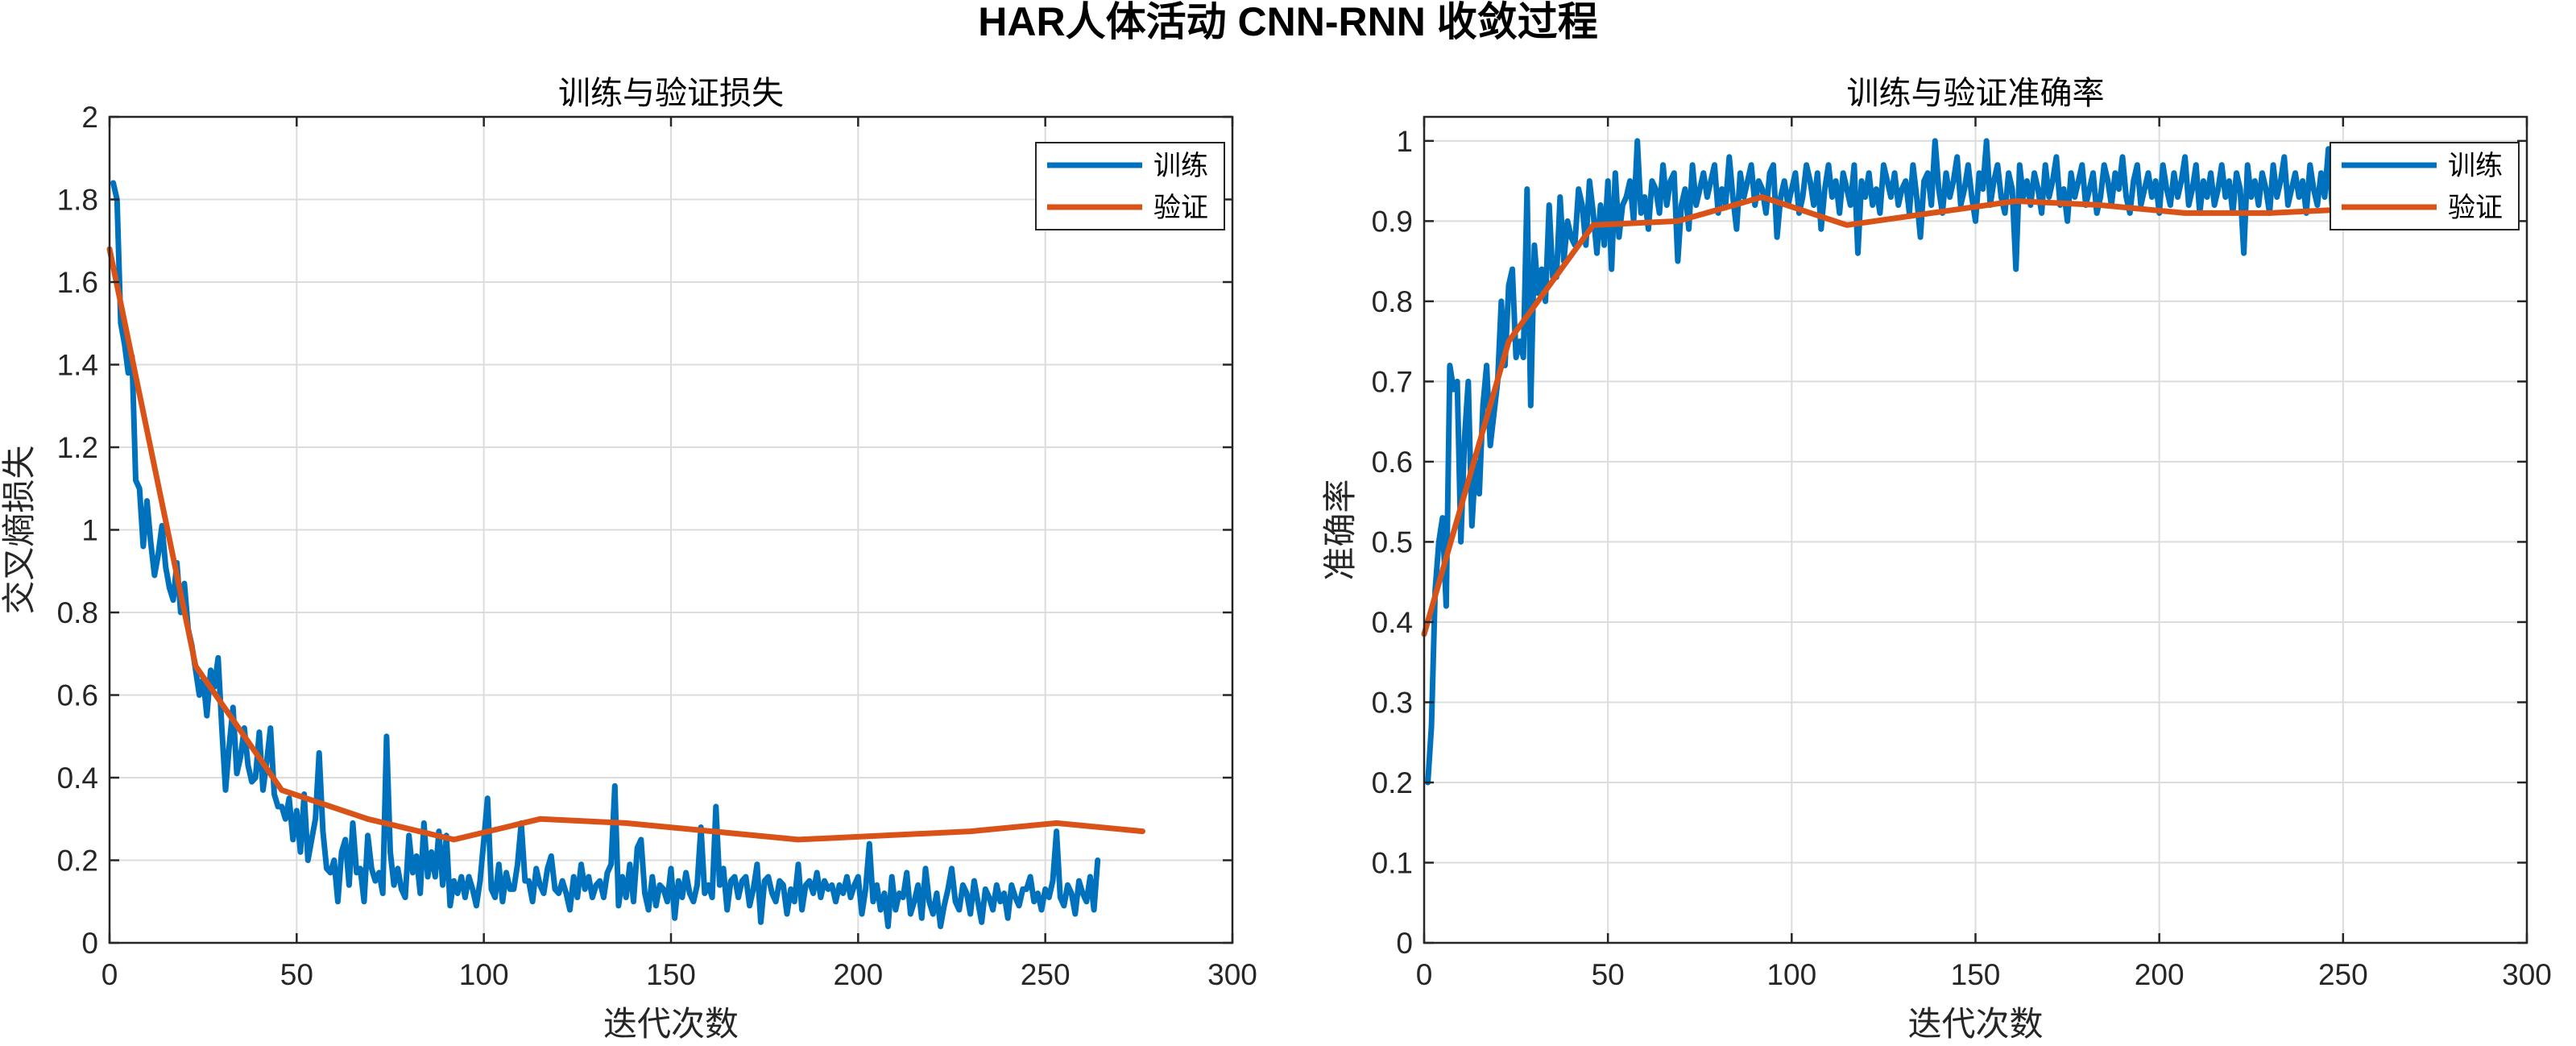 This screenshot has width=2576, height=1046. I want to click on y-axis-label: 交叉熵损失, so click(19, 529).